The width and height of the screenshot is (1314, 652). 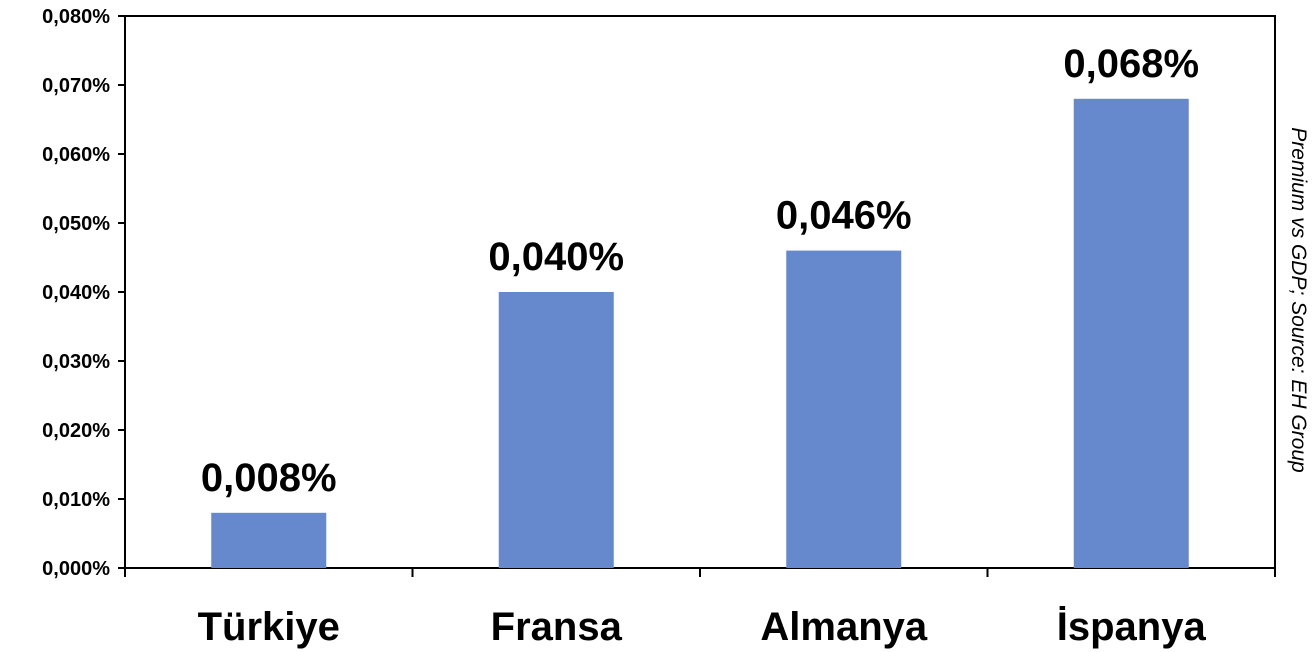 What do you see at coordinates (76, 17) in the screenshot?
I see `y-tick-label: 0,080%` at bounding box center [76, 17].